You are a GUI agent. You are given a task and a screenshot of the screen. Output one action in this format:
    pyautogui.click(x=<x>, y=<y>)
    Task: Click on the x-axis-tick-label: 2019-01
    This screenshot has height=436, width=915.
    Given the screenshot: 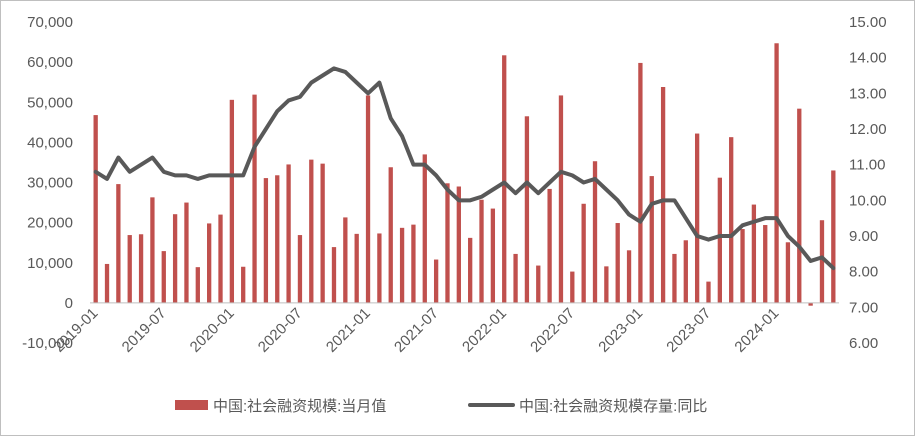 What is the action you would take?
    pyautogui.click(x=76, y=330)
    